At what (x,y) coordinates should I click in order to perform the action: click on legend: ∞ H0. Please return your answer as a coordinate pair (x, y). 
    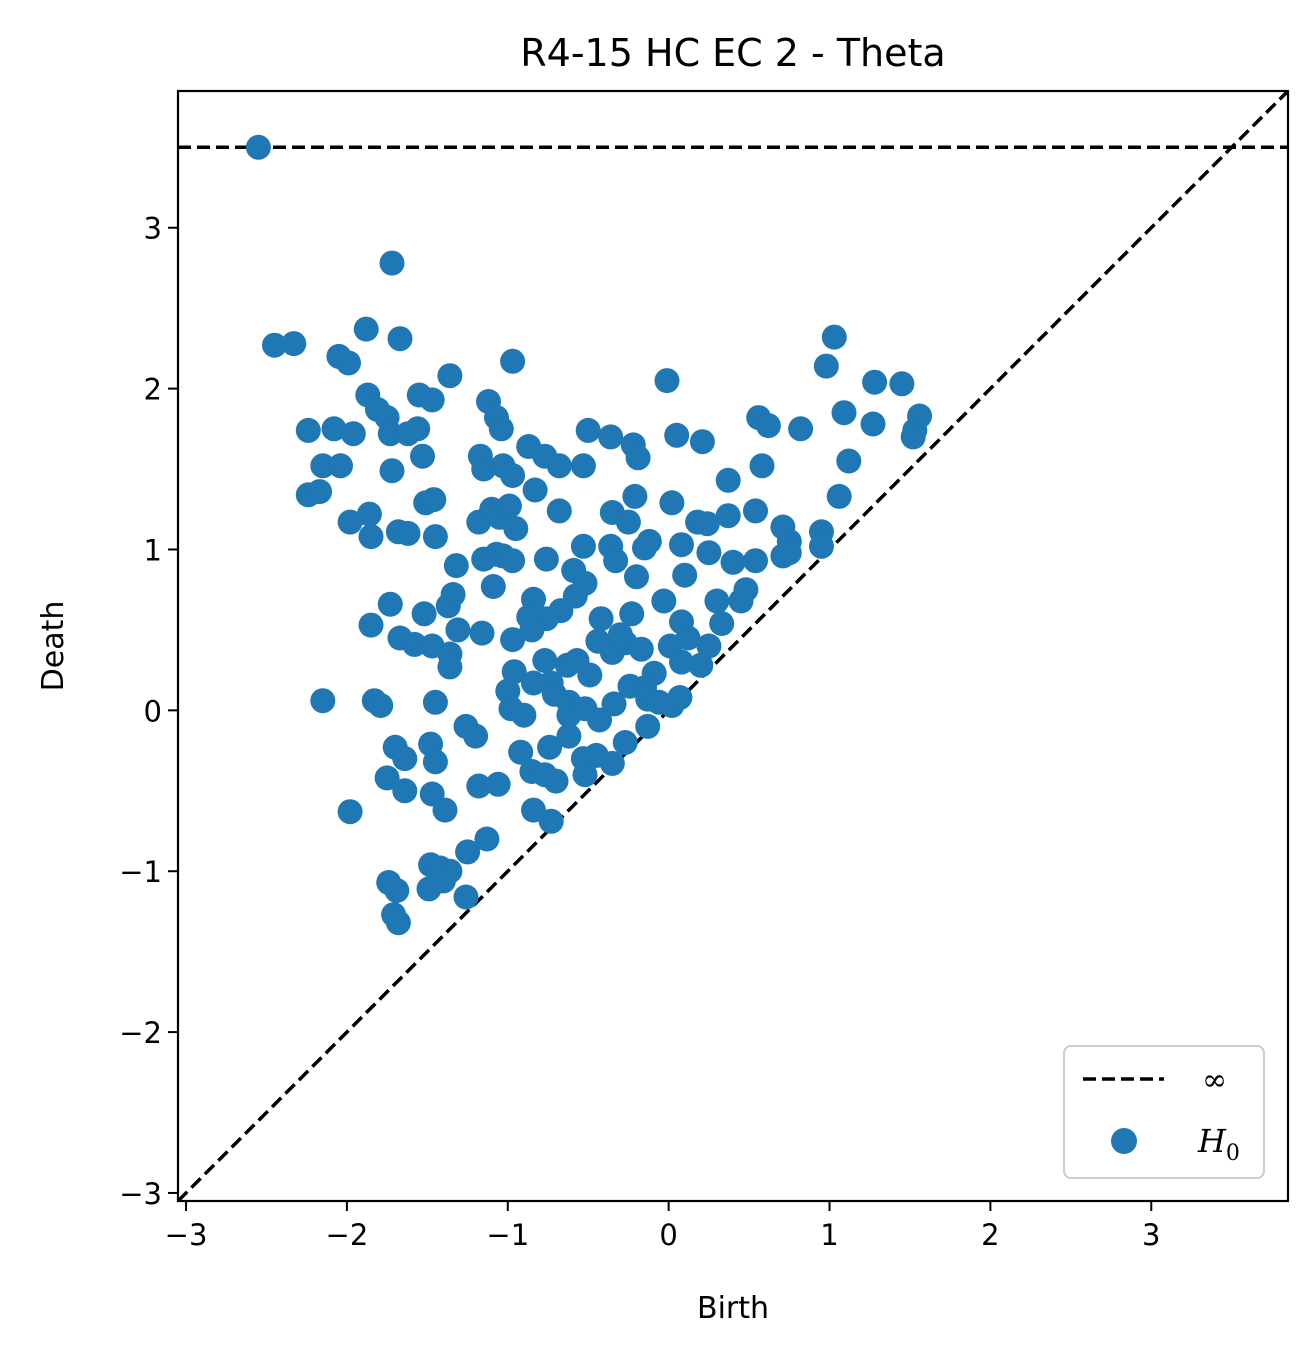
    Looking at the image, I should click on (1164, 1112).